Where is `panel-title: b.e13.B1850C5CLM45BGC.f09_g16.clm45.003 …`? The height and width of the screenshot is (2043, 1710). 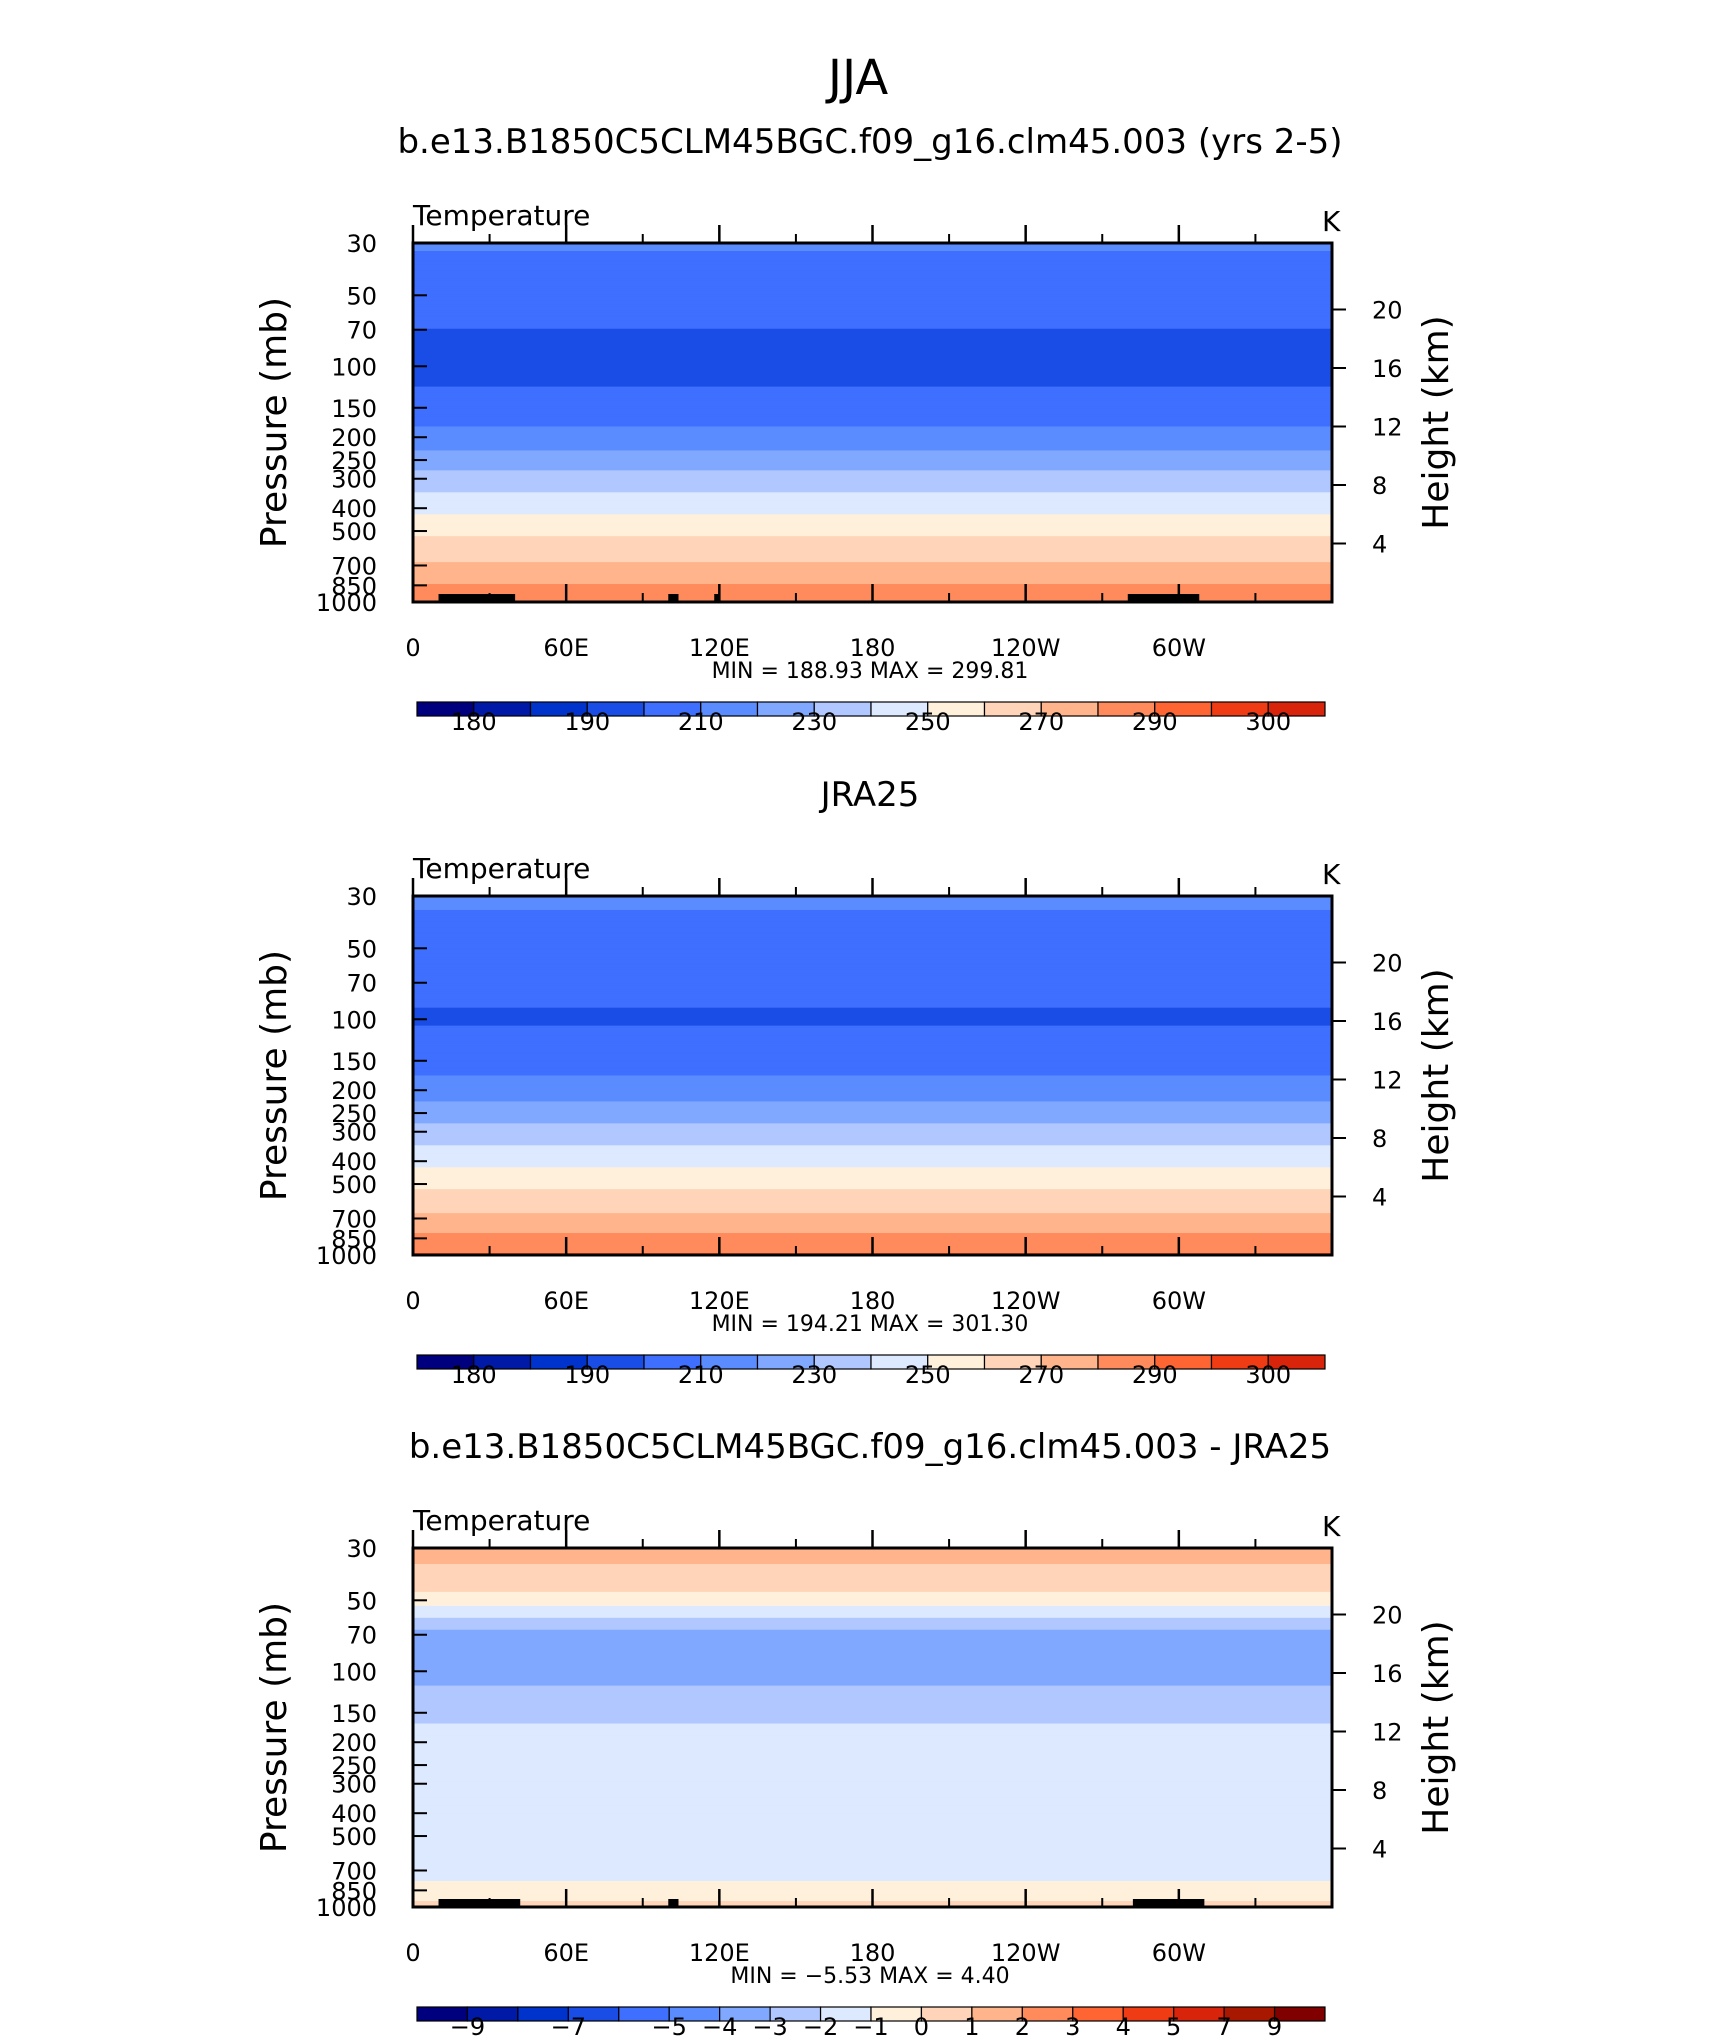
panel-title: b.e13.B1850C5CLM45BGC.f09_g16.clm45.003 … is located at coordinates (870, 1447).